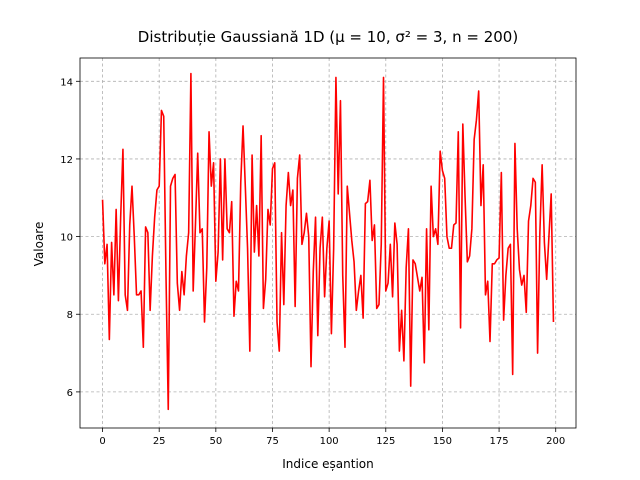 This screenshot has width=640, height=480. What do you see at coordinates (102, 441) in the screenshot?
I see `x-tick-label: 0` at bounding box center [102, 441].